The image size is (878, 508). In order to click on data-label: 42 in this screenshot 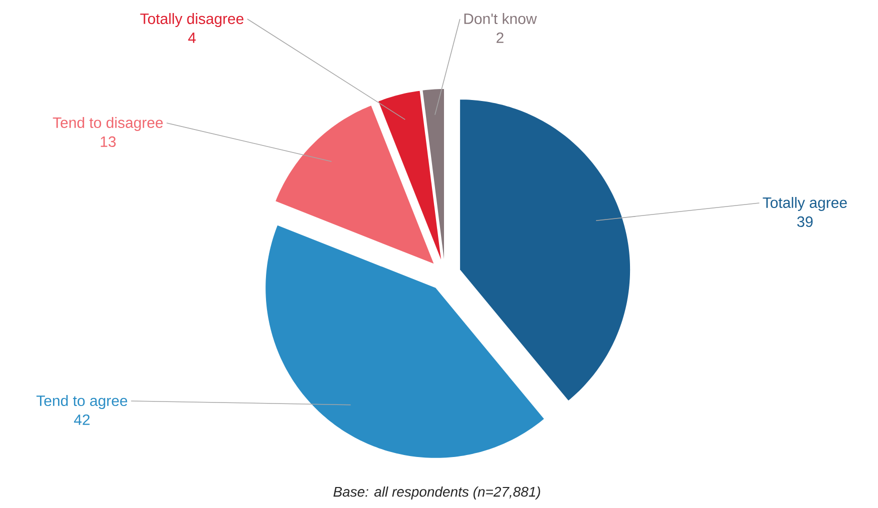, I will do `click(82, 419)`.